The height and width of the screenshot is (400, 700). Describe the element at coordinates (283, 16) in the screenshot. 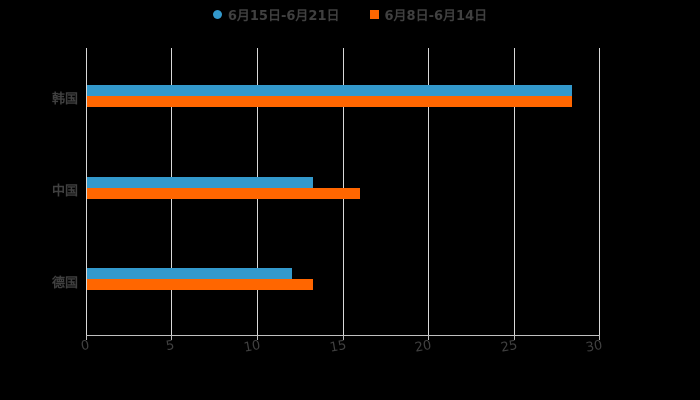

I see `legend-label: 6月15日-6月21日` at that location.